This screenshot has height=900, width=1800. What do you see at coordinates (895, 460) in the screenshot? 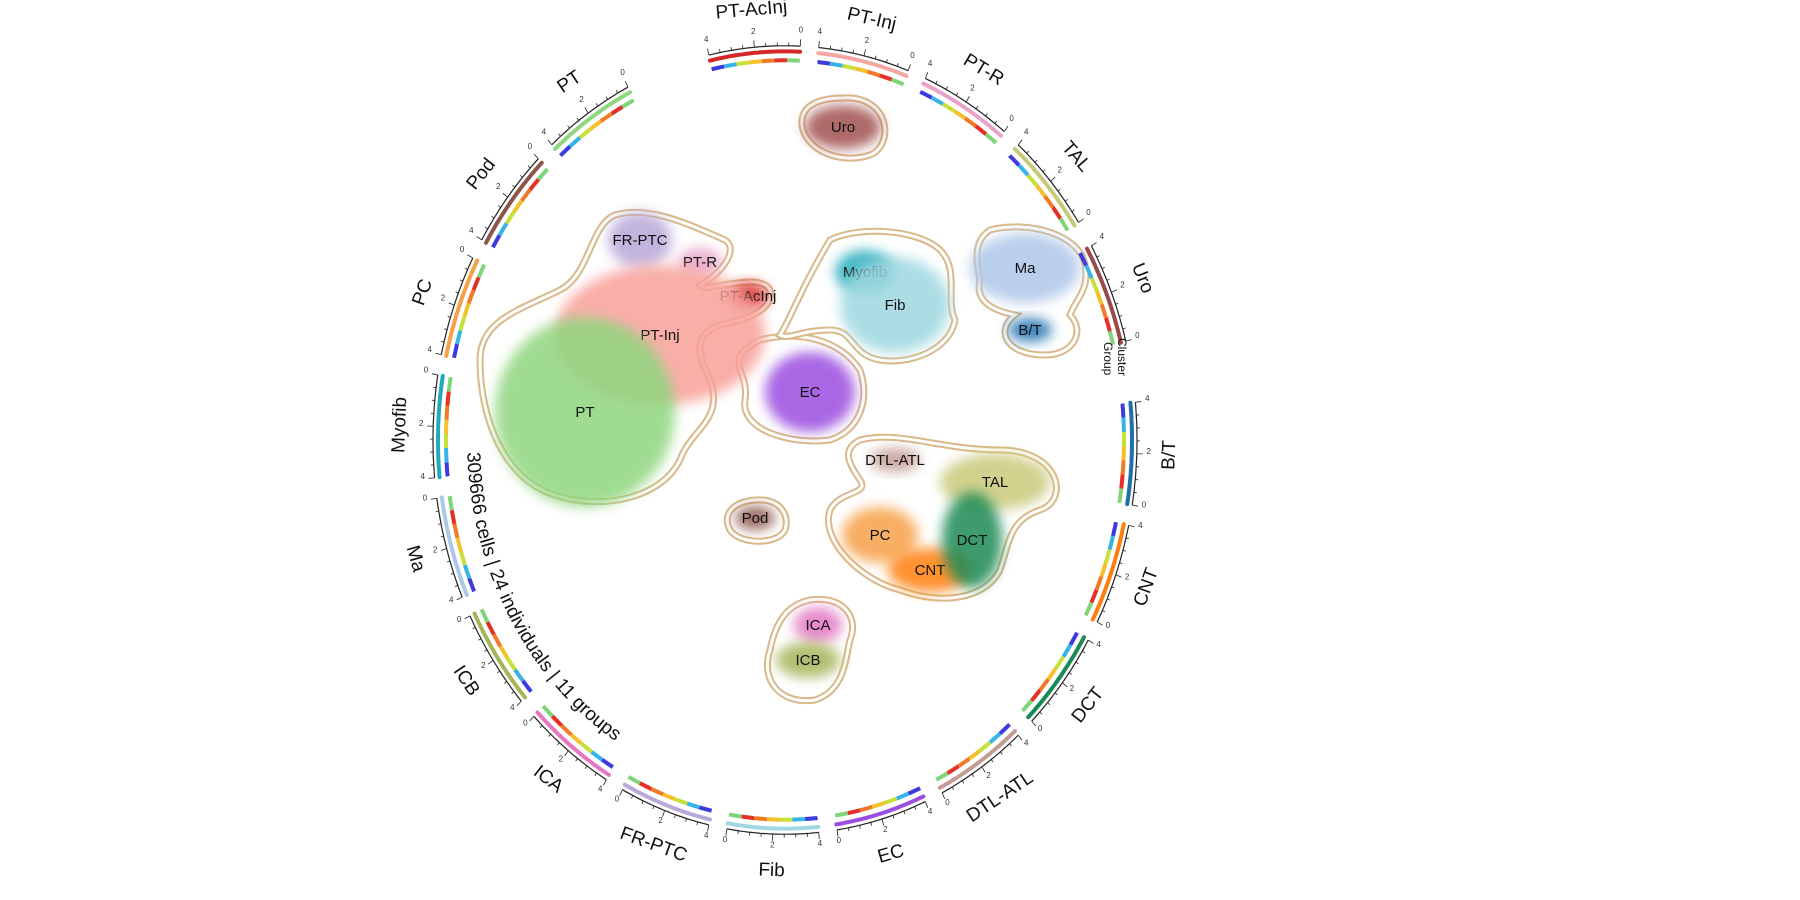
I see `cluster-dtl-atl: DTL-ATL` at bounding box center [895, 460].